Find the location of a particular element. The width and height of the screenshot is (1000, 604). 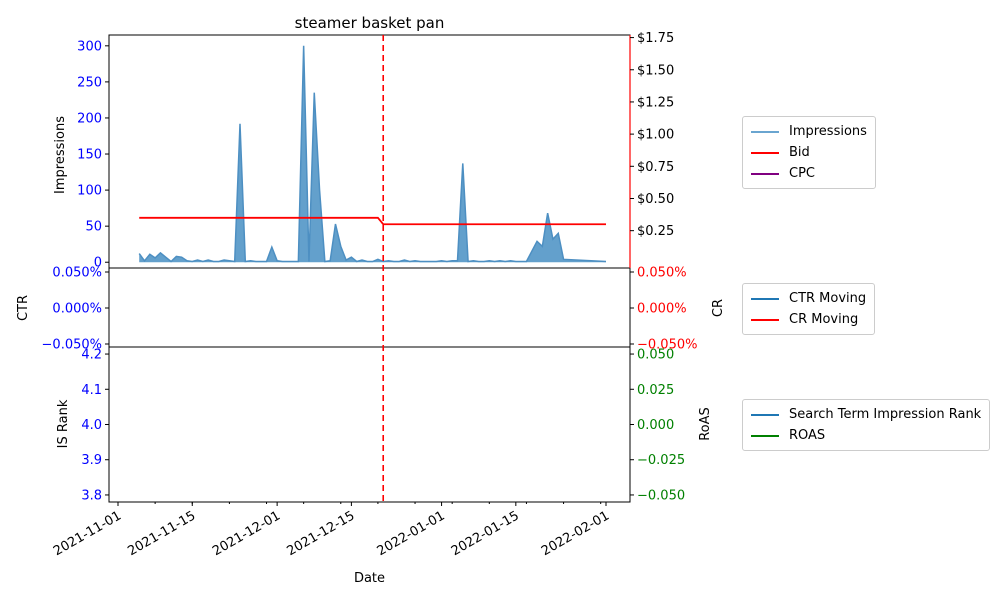

legend-label: Impressions is located at coordinates (828, 131).